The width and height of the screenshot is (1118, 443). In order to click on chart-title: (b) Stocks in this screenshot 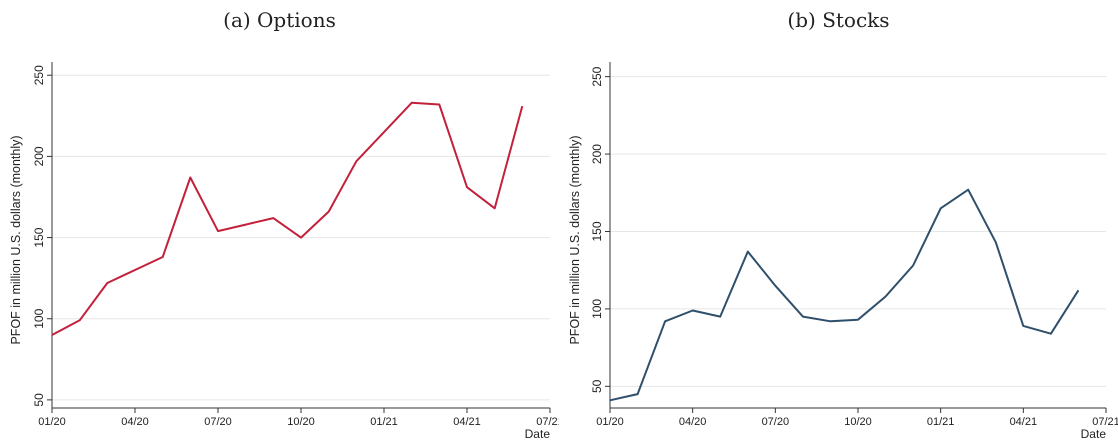, I will do `click(838, 20)`.